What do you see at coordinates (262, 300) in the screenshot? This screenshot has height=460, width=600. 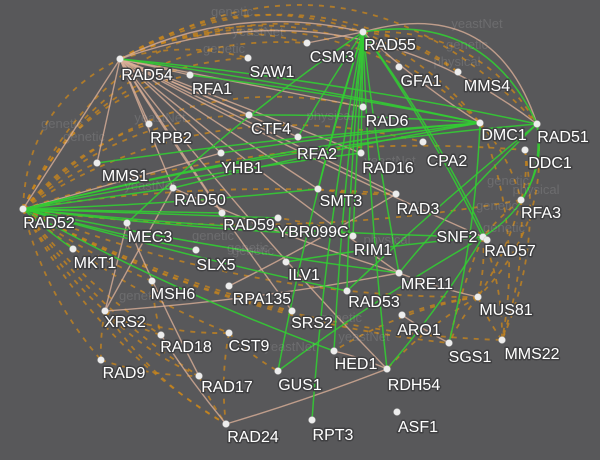 I see `node-label-RPA135: RPA135` at bounding box center [262, 300].